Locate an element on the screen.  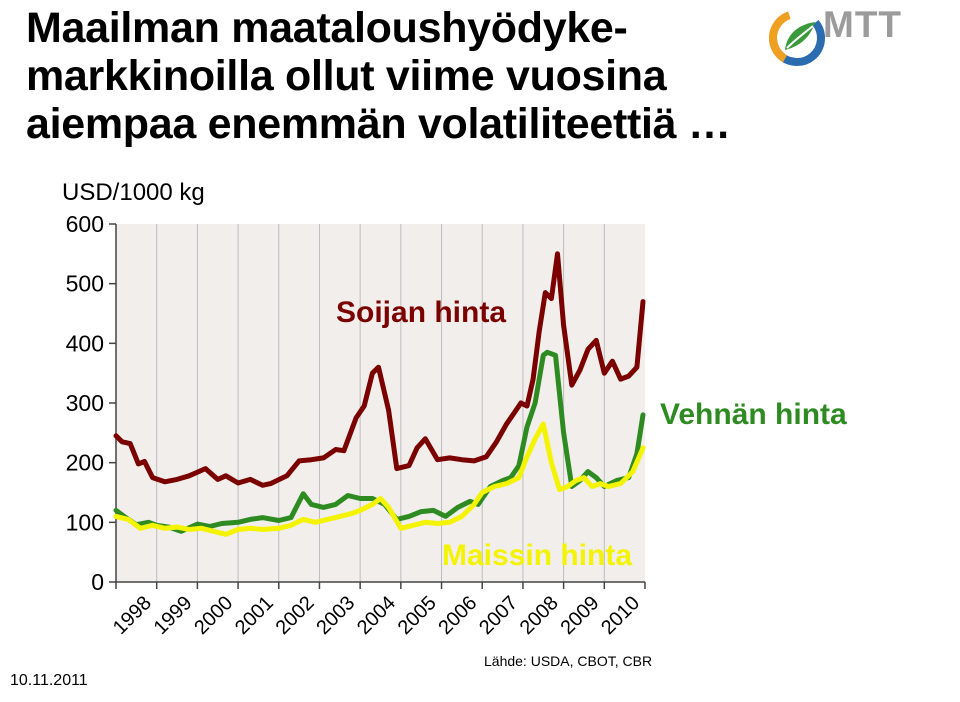
y-tick-label: 0 is located at coordinates (97, 582).